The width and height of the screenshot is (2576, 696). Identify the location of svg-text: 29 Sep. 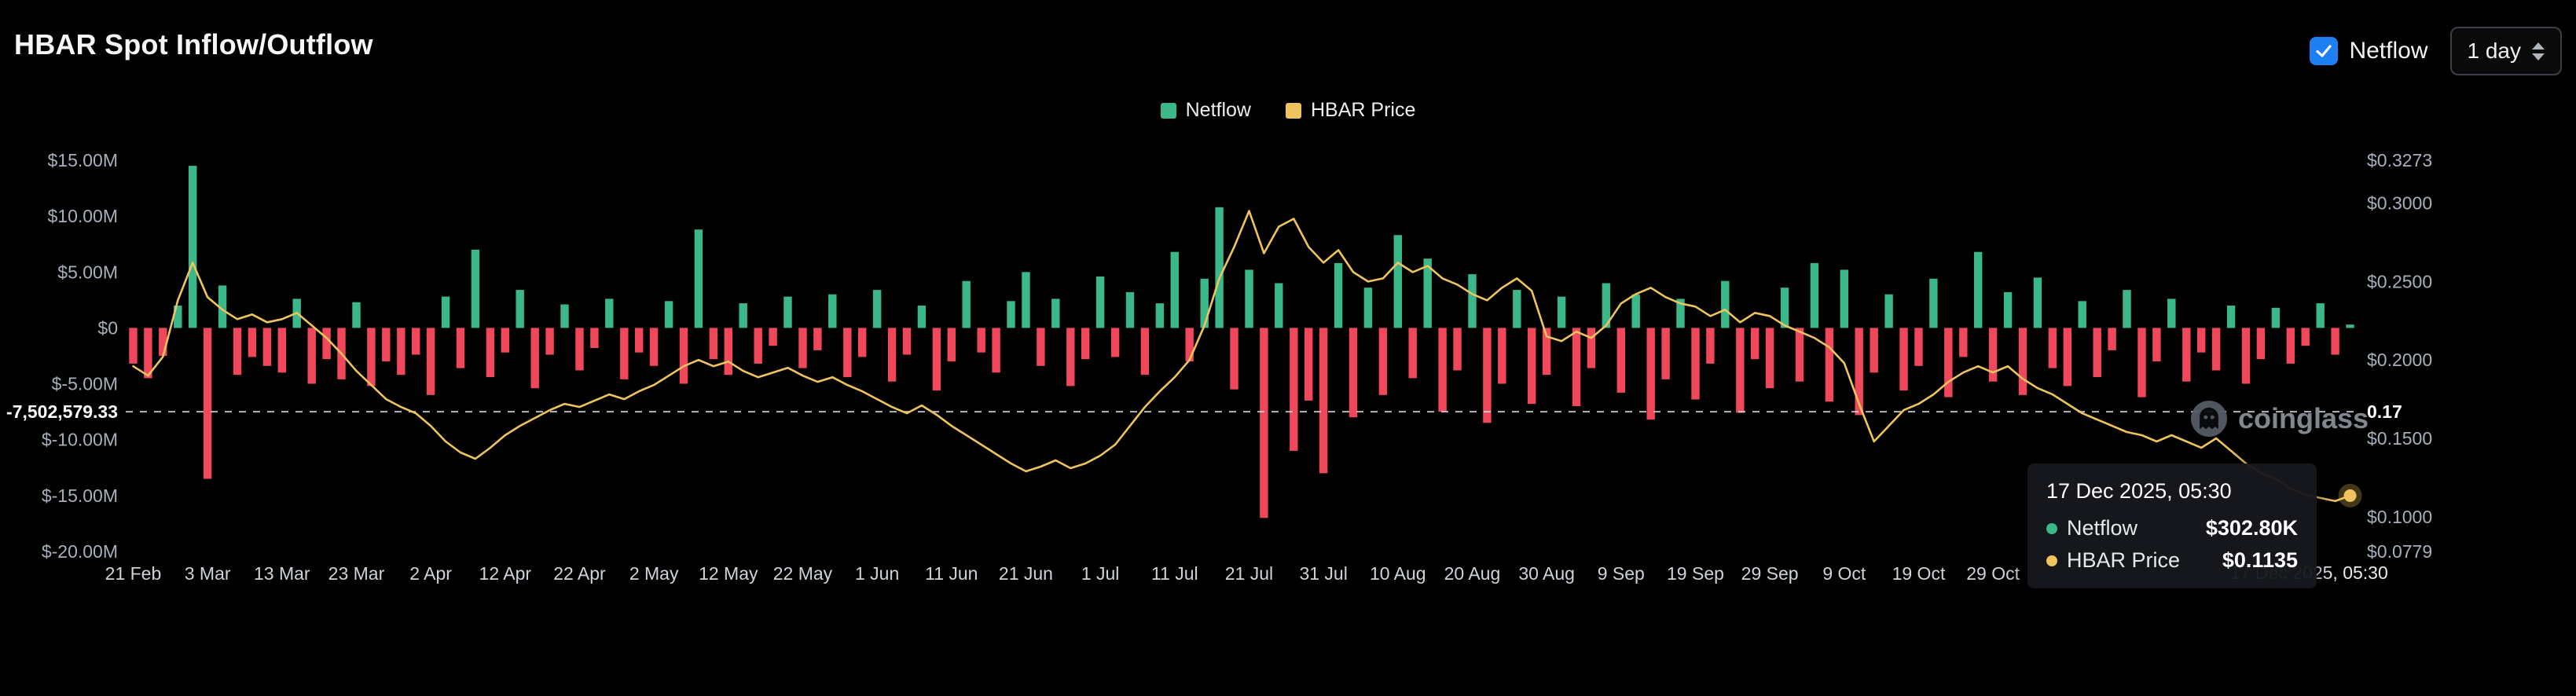
(1770, 573).